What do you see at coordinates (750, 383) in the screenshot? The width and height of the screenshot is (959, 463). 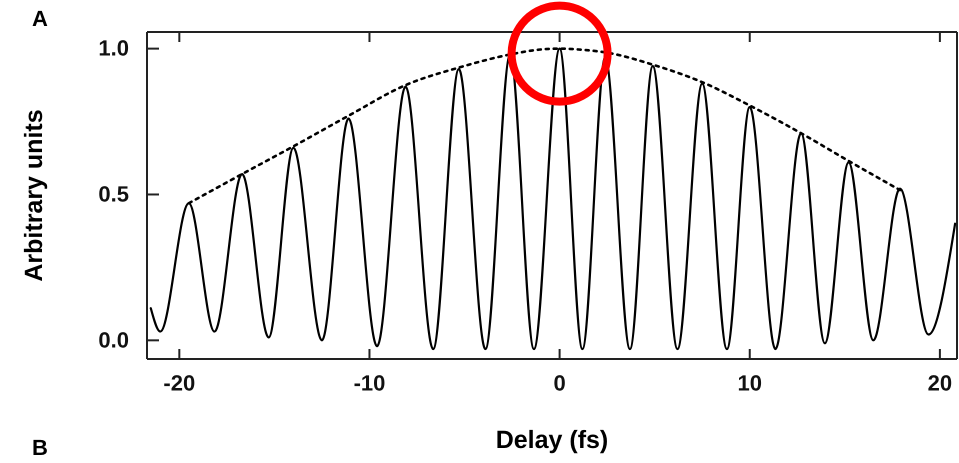 I see `x-tick-label: 10` at bounding box center [750, 383].